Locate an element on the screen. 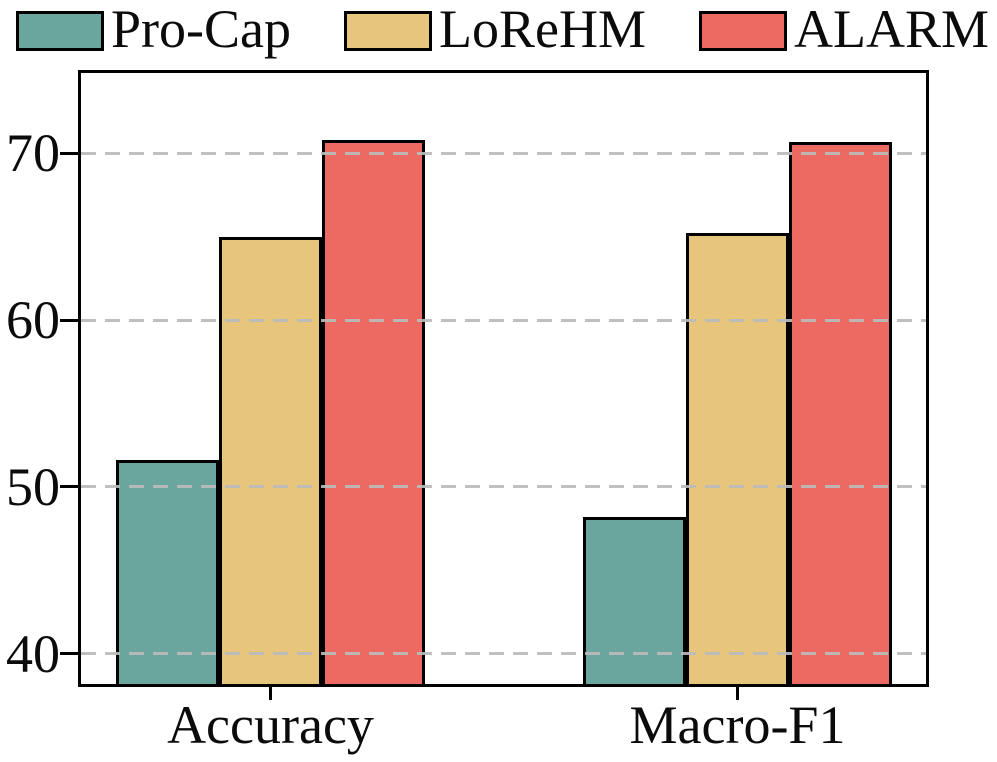 This screenshot has width=997, height=762. legend-item-pro-cap: Pro-Cap is located at coordinates (153, 29).